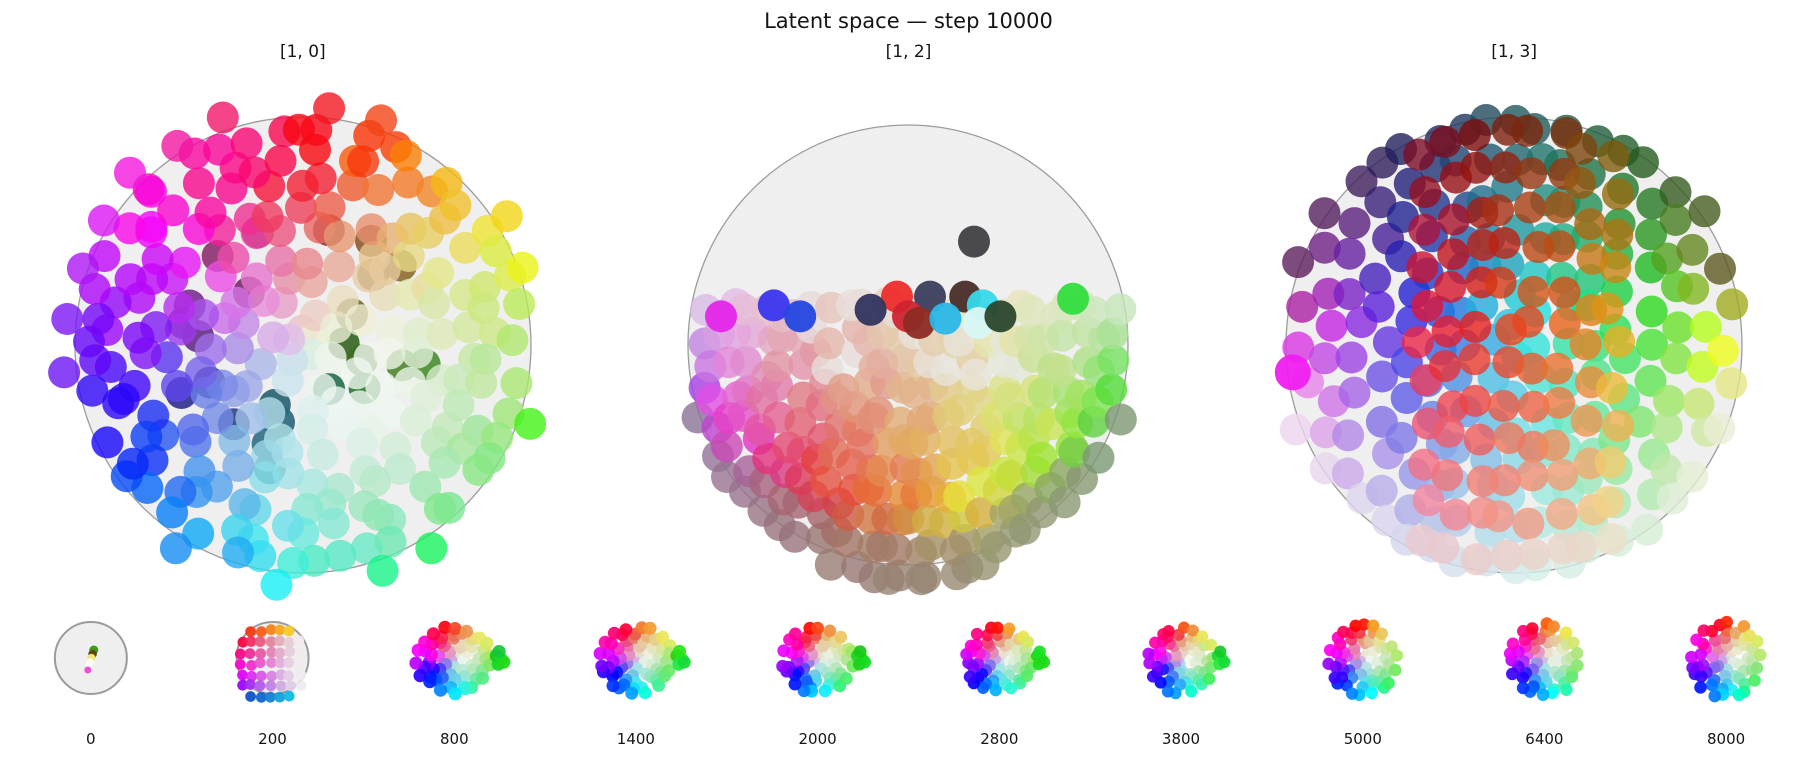 Image resolution: width=1817 pixels, height=767 pixels. What do you see at coordinates (908, 52) in the screenshot?
I see `panel-title-1-2: [1, 2]` at bounding box center [908, 52].